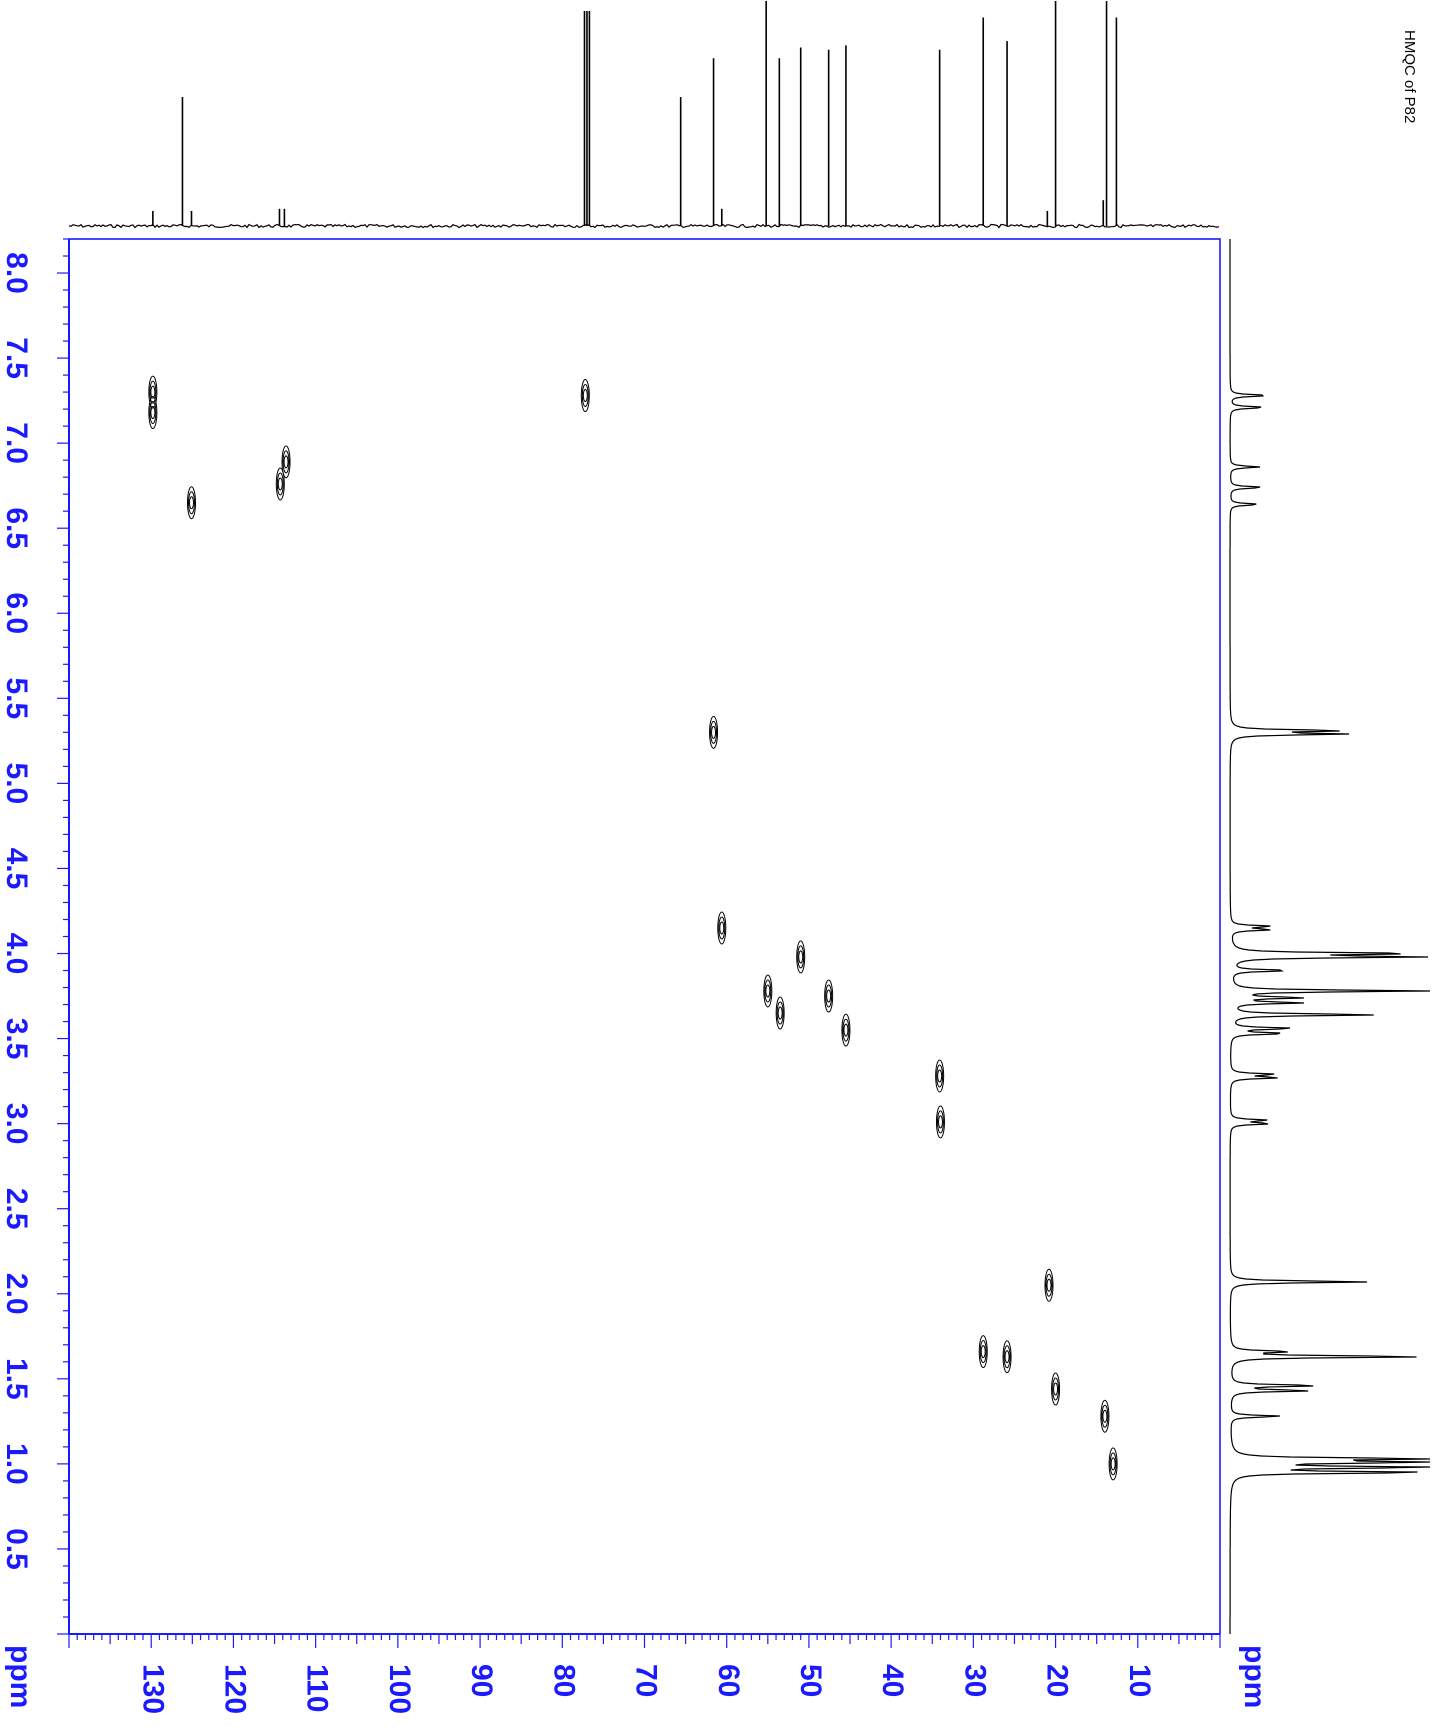 The image size is (1437, 1733). I want to click on x-axis-carbon: 130 120 110 100 90 80 70 60 50 40 30 20 10, so click(644, 1673).